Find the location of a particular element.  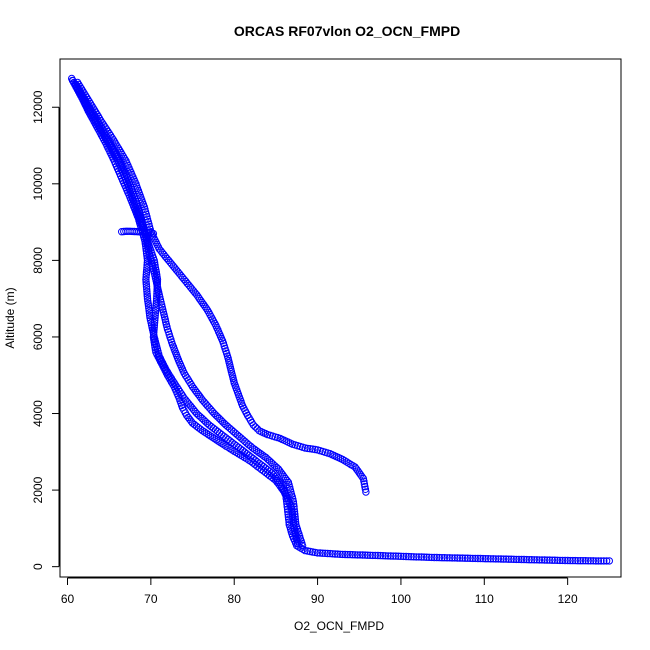

x-tick-label: 110 is located at coordinates (484, 599).